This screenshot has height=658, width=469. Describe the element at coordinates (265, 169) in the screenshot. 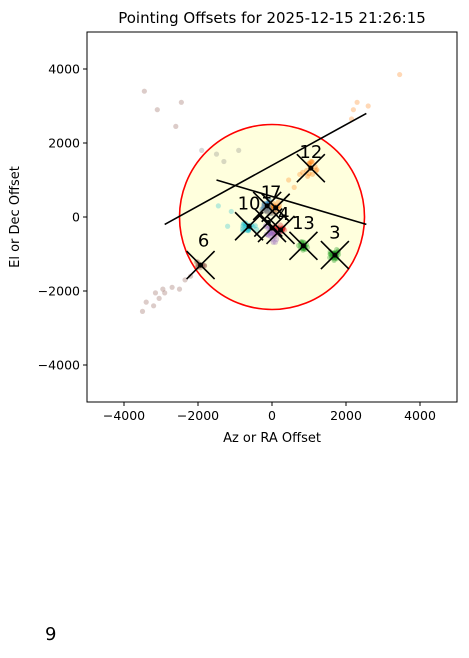

I see `boresight-line` at that location.